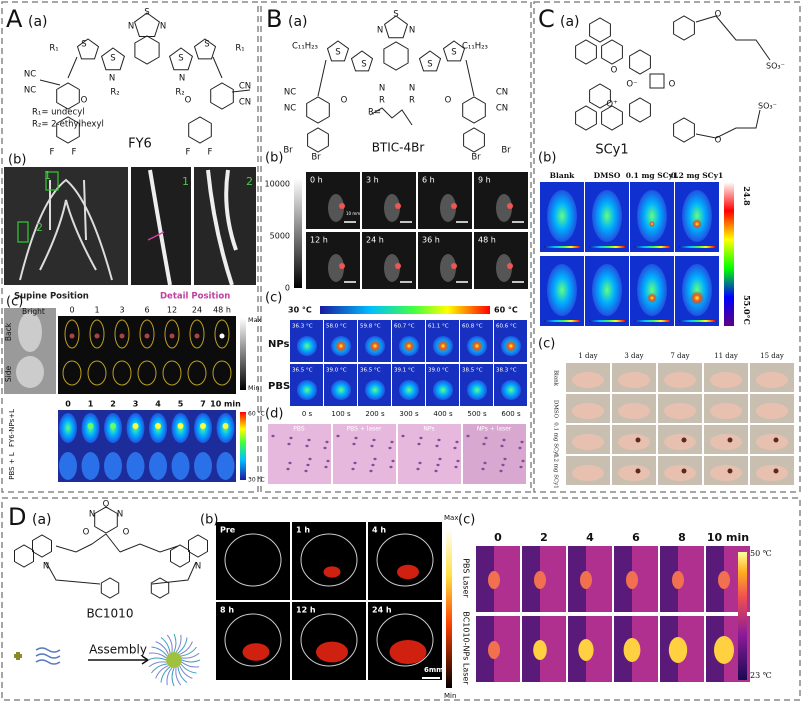 The width and height of the screenshot is (802, 703). Describe the element at coordinates (451, 518) in the screenshot. I see `colorbar-label: Max` at that location.